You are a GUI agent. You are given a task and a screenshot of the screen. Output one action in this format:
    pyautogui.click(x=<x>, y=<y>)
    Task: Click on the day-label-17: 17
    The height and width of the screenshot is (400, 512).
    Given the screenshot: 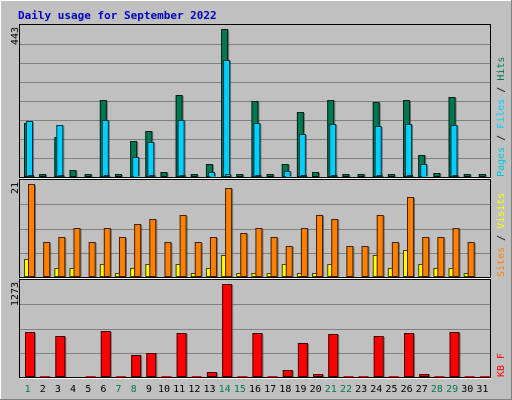 What is the action you would take?
    pyautogui.click(x=270, y=389)
    